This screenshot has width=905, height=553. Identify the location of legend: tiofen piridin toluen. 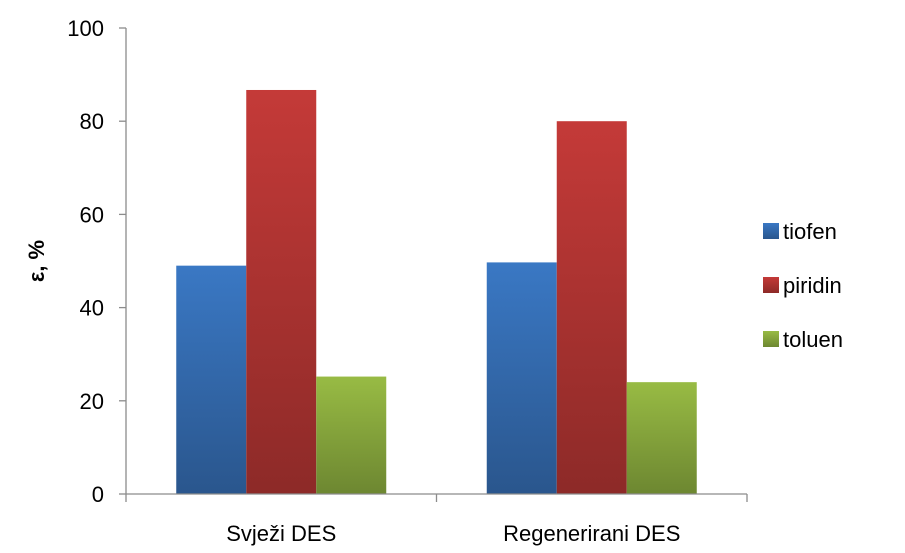
(803, 285).